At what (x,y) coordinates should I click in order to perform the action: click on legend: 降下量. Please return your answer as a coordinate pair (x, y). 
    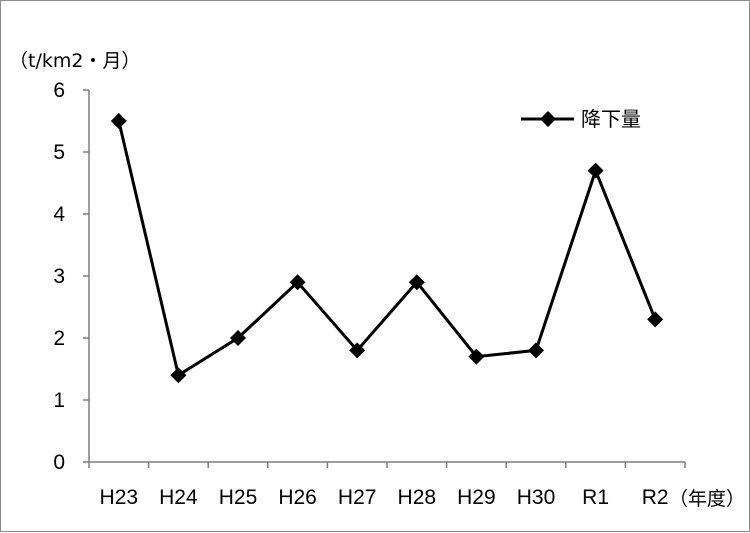
    Looking at the image, I should click on (581, 119).